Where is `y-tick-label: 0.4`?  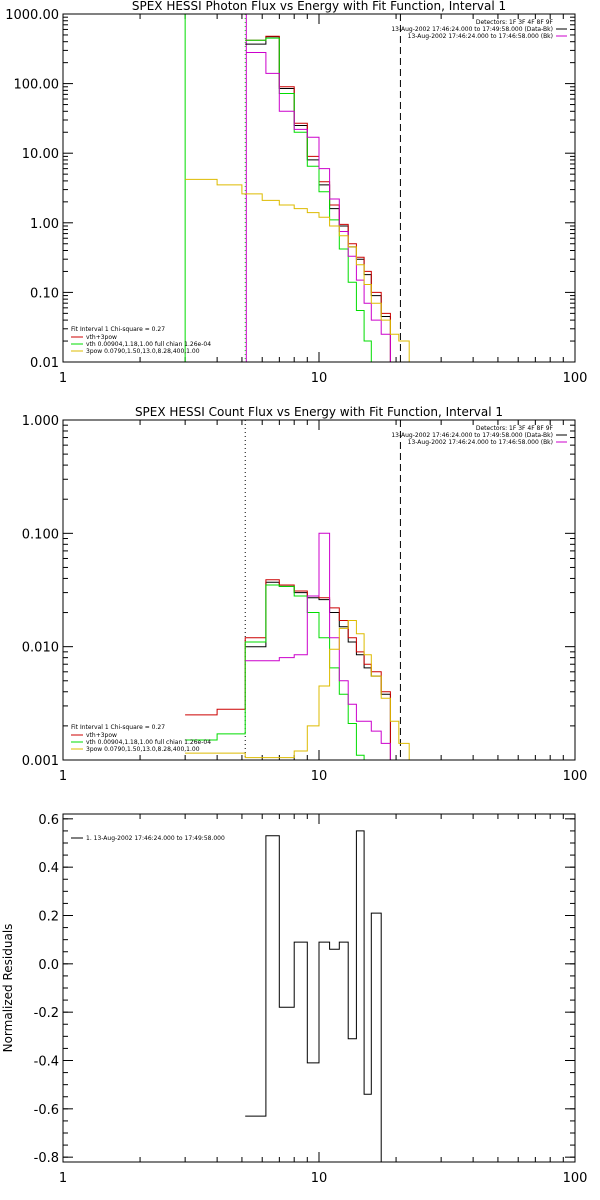
y-tick-label: 0.4 is located at coordinates (48, 868).